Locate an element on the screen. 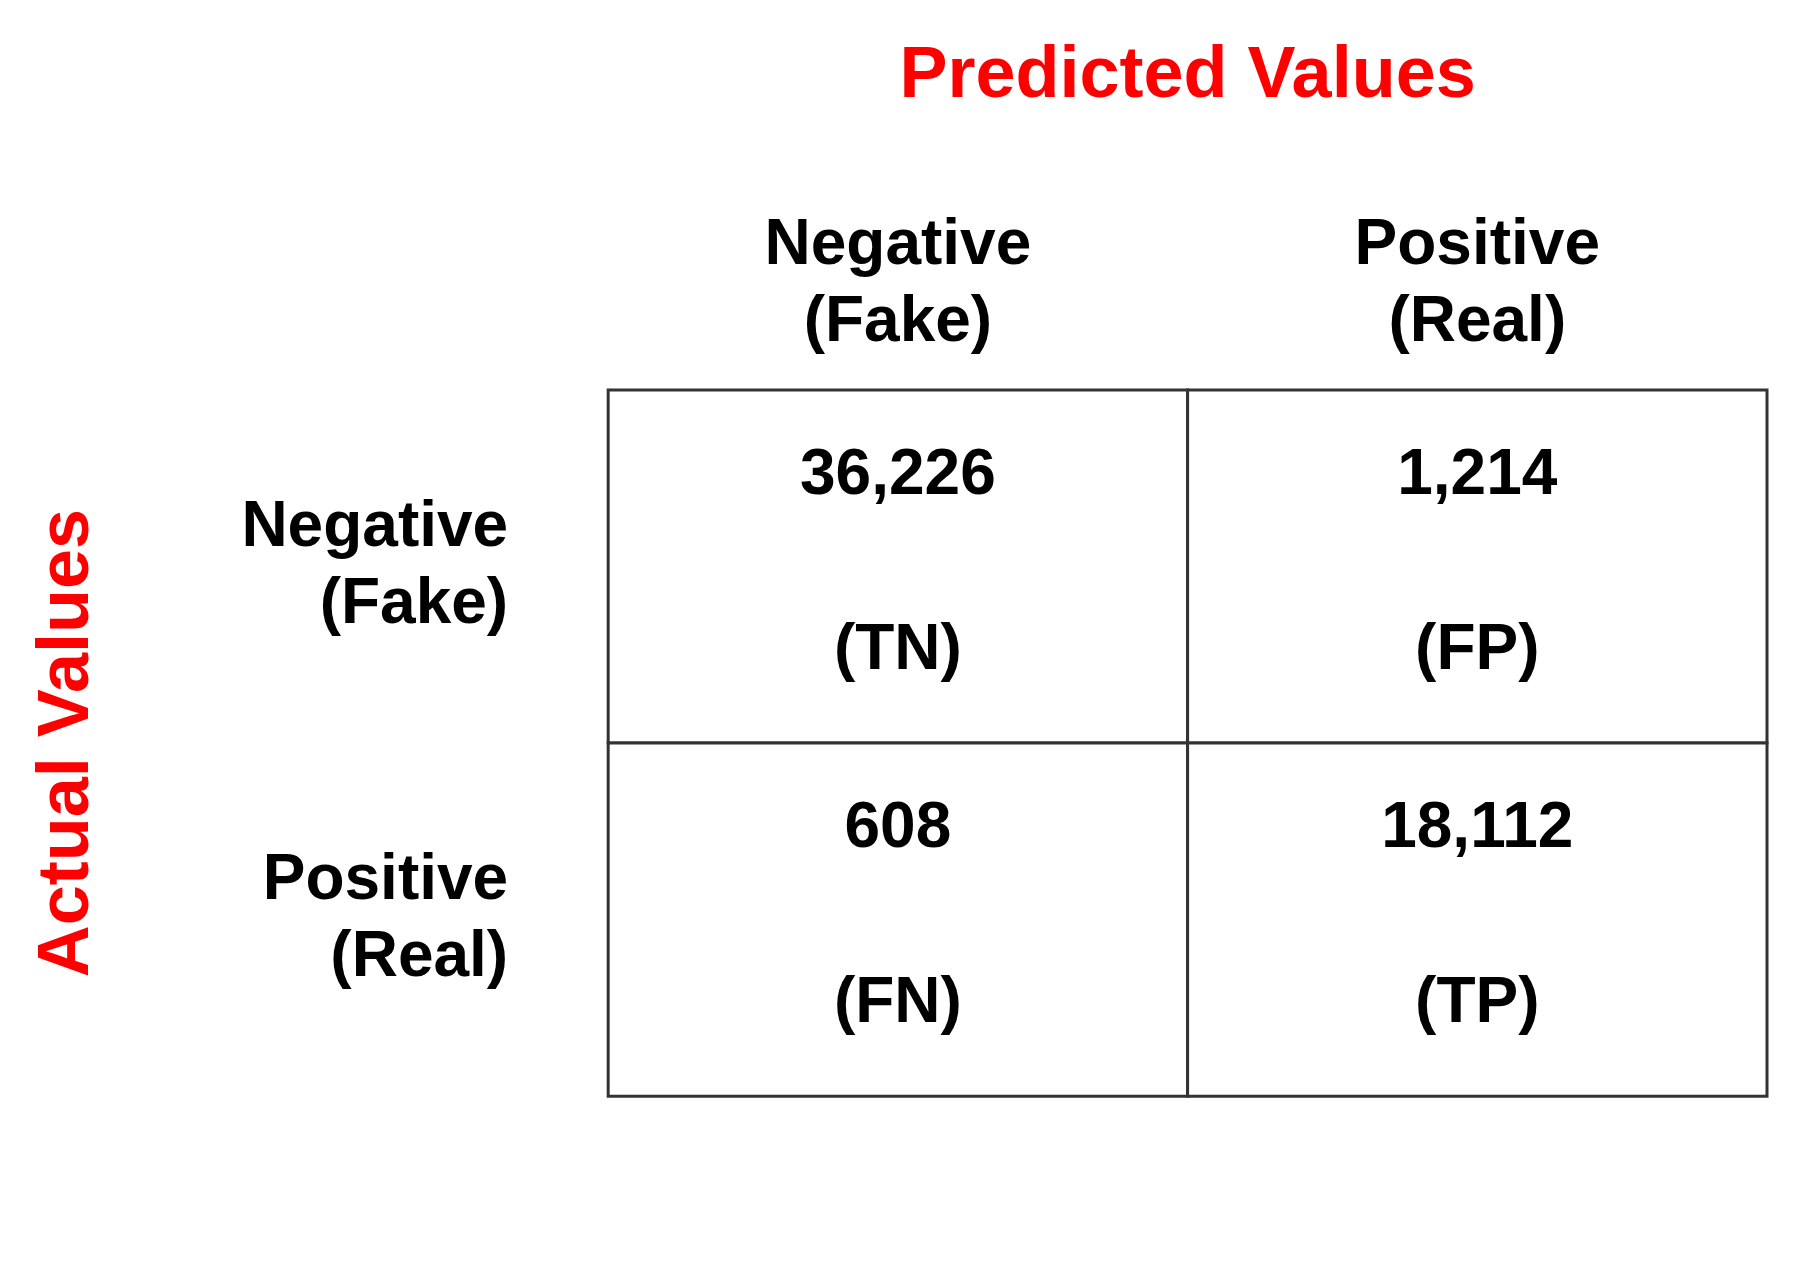  data-label: 36,226 is located at coordinates (898, 472).